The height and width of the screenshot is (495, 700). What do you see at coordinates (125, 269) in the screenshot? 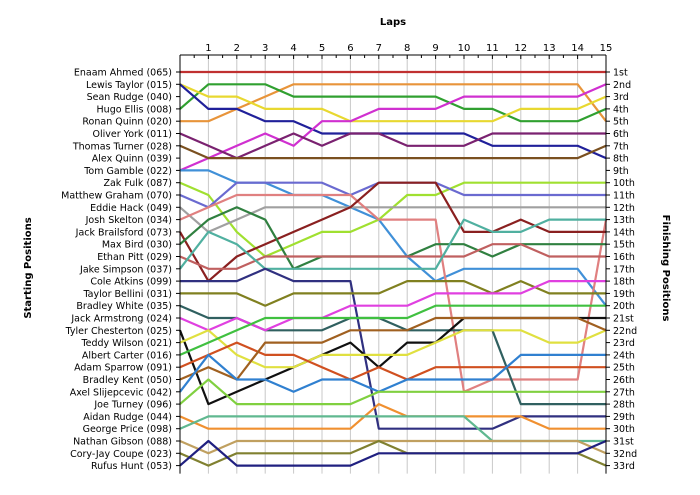
I see `starting-position-label: Jake Simpson (037)` at bounding box center [125, 269].